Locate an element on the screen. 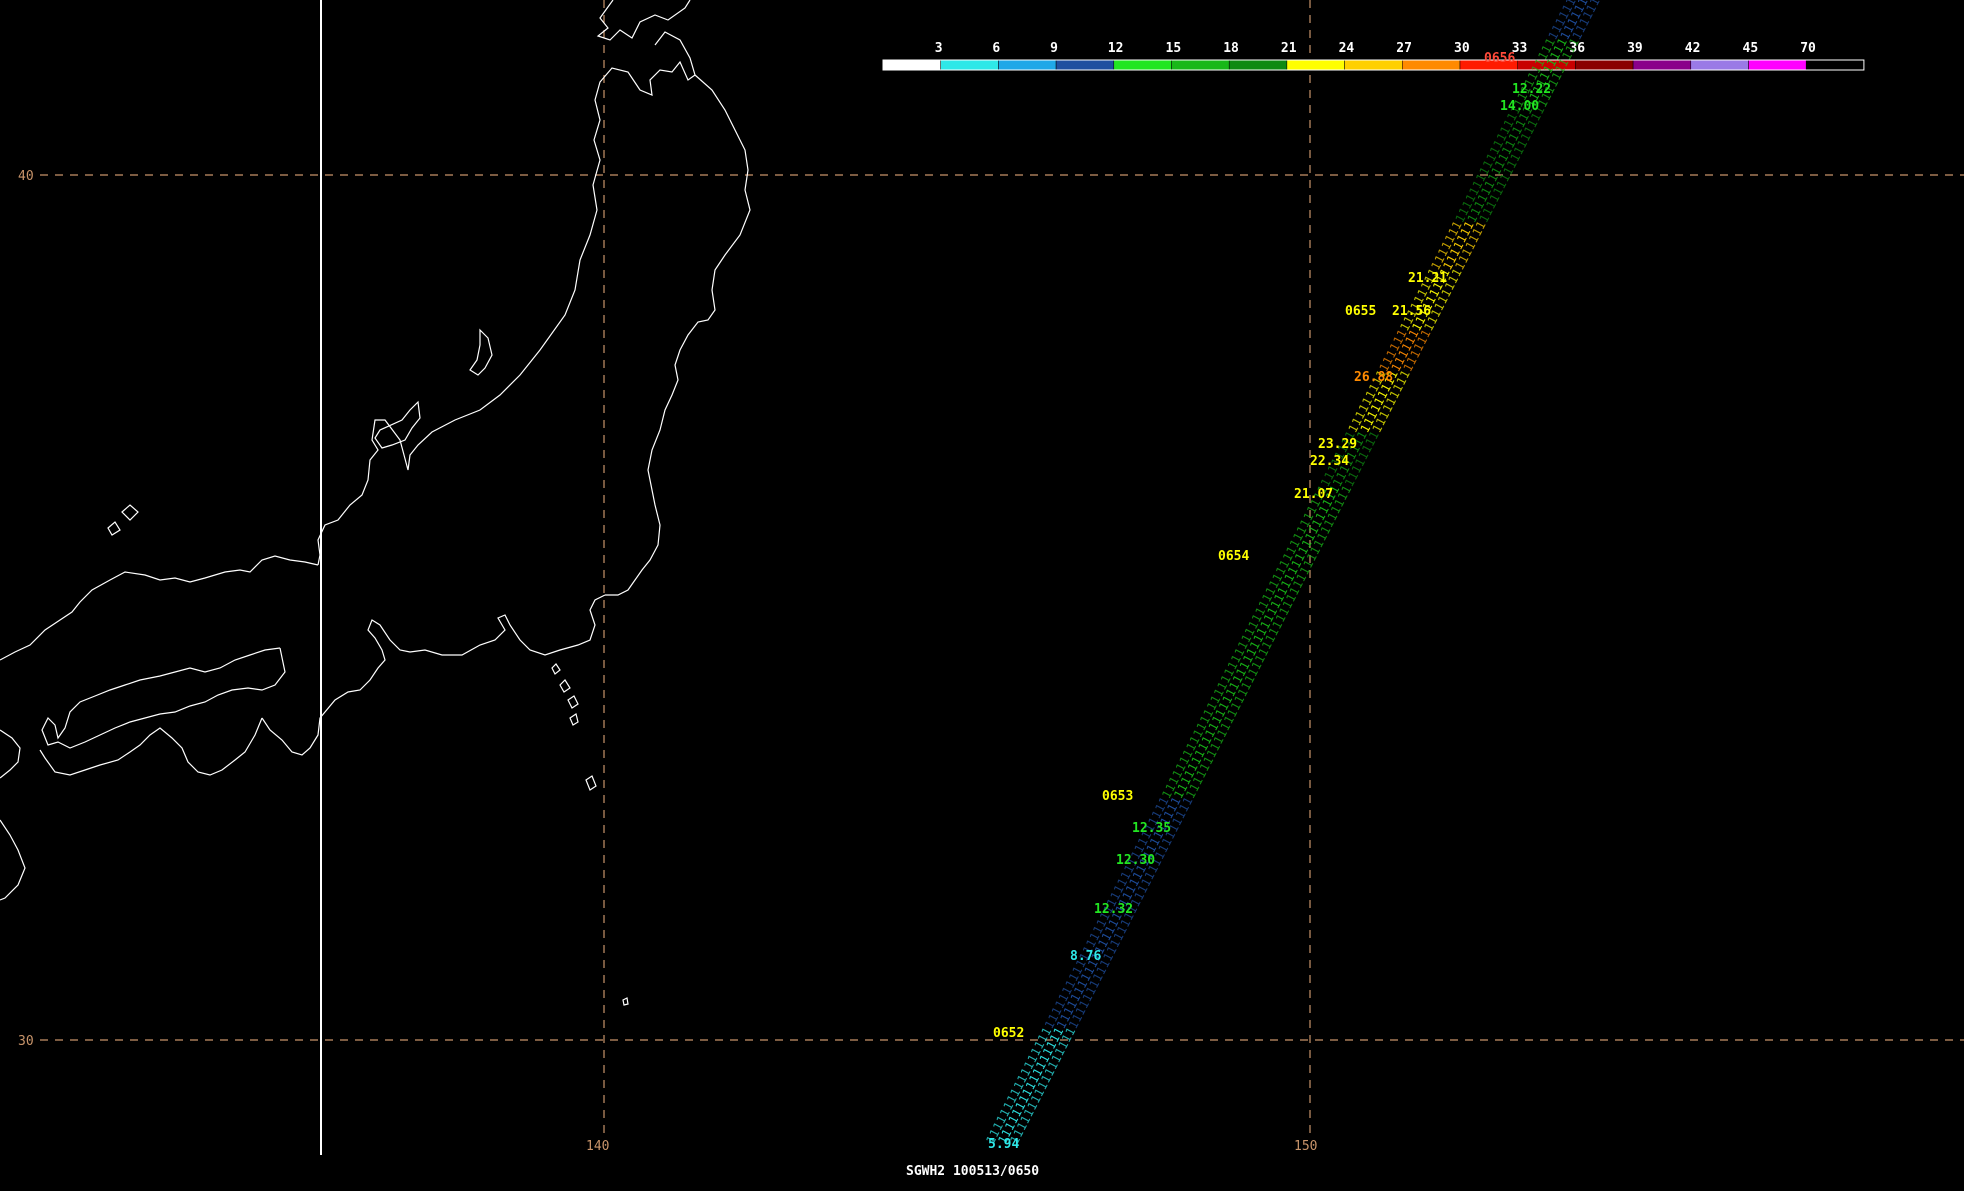 The image size is (1964, 1191). track-value-9: 26.88 is located at coordinates (1373, 377).